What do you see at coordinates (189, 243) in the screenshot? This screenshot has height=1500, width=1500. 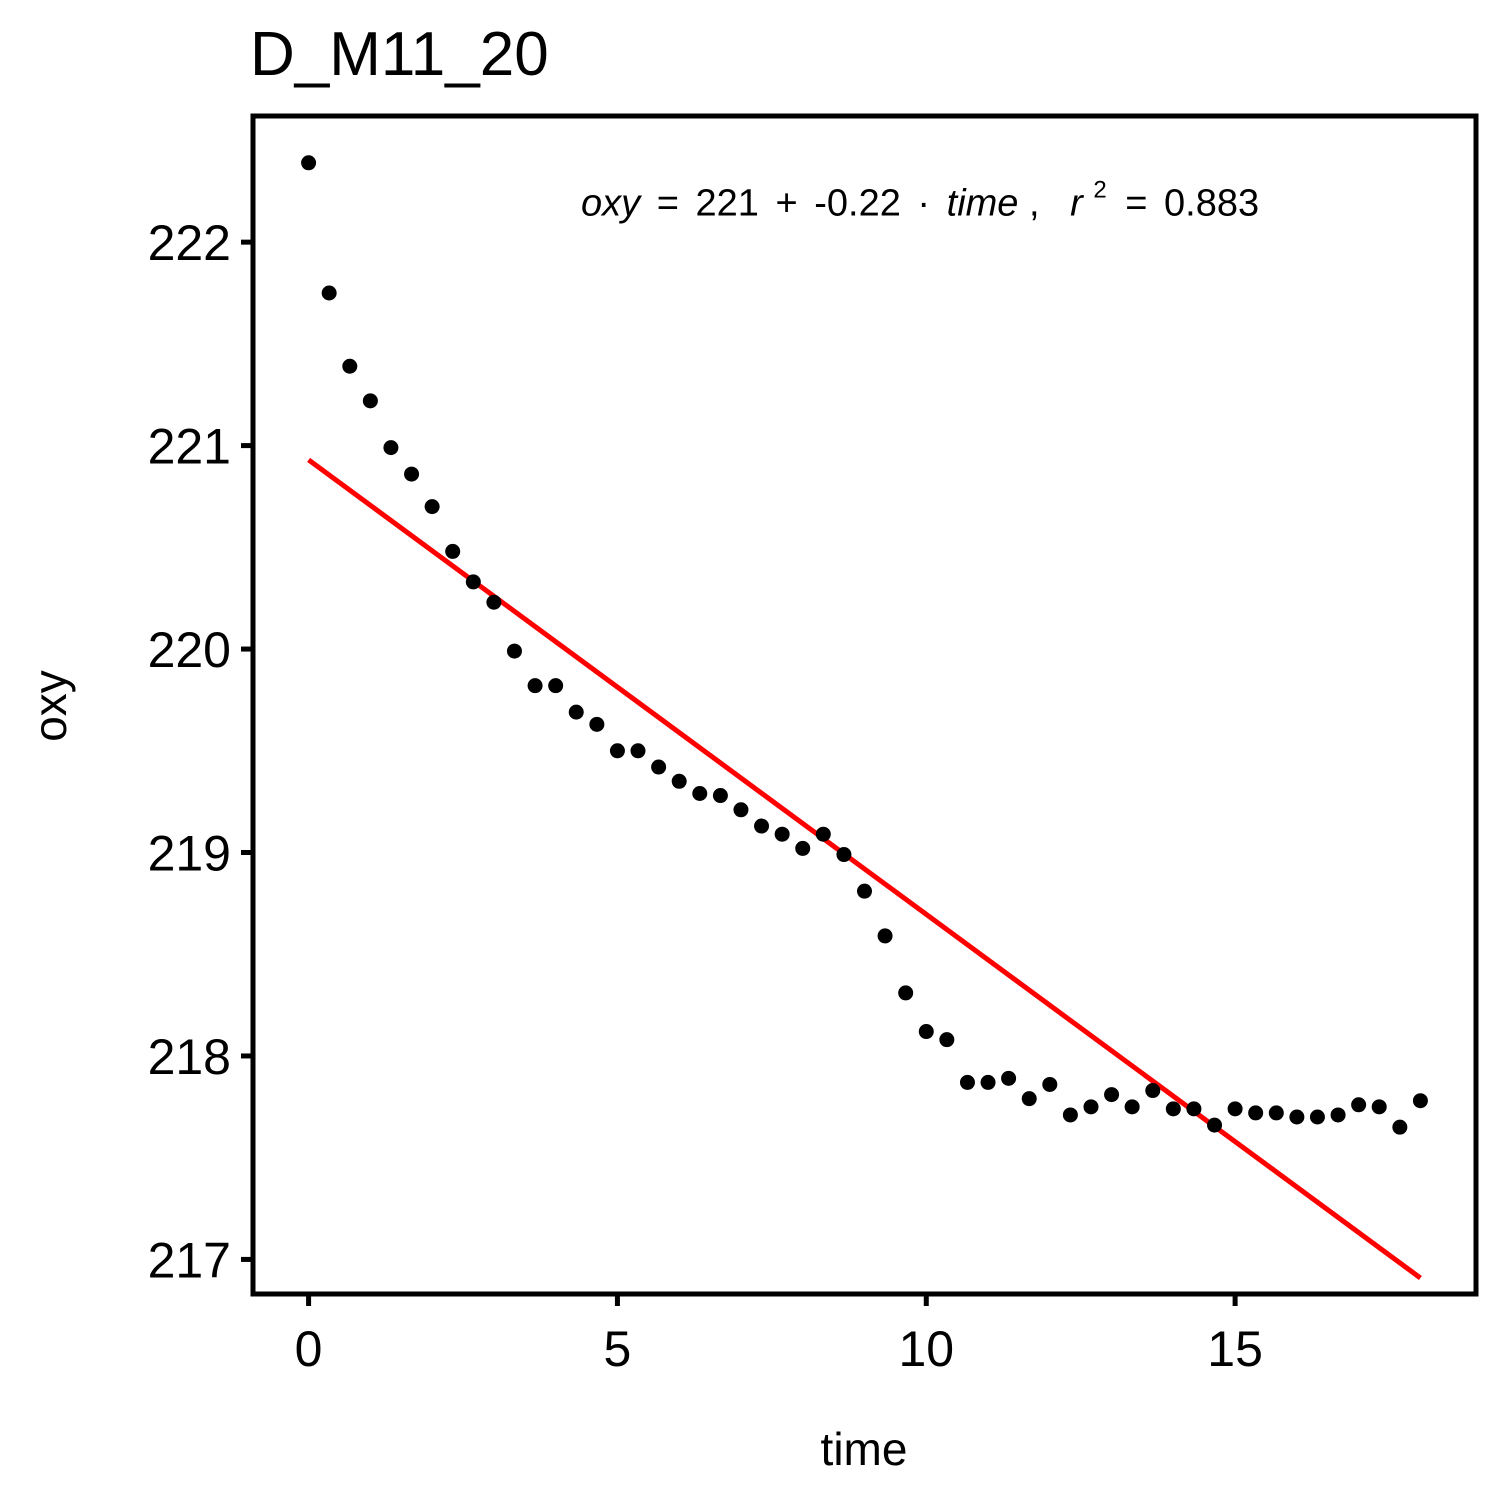 I see `y-tick-label: 222` at bounding box center [189, 243].